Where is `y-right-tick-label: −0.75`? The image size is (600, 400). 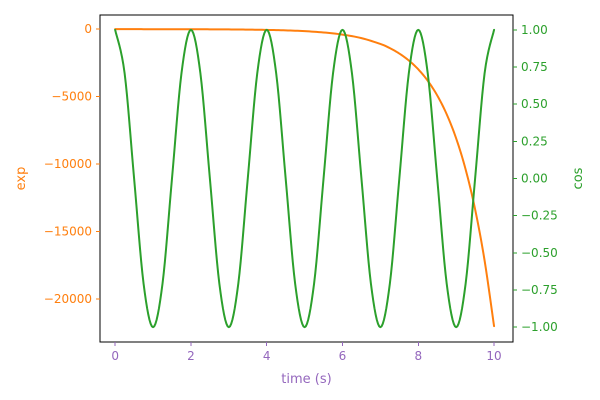
y-right-tick-label: −0.75 is located at coordinates (539, 290).